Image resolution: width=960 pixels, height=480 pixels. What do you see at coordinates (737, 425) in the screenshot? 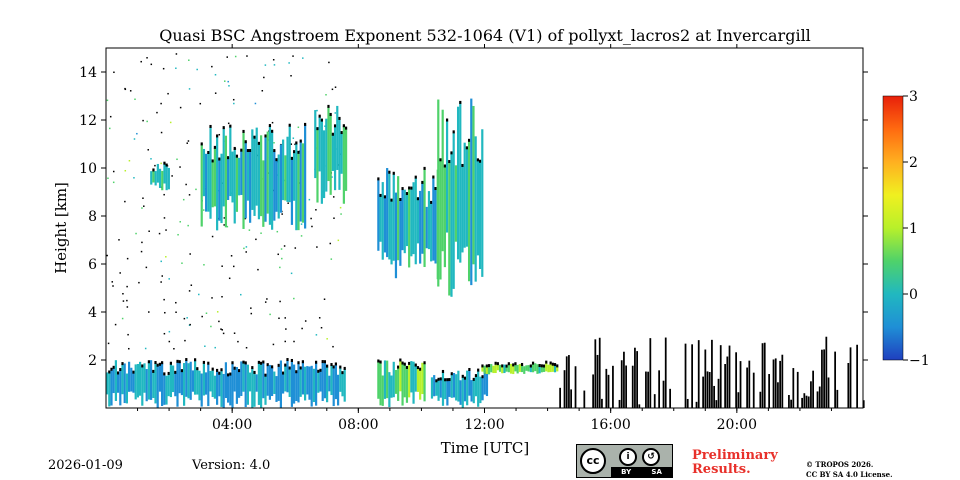
I see `x-tick-label: 20:00` at bounding box center [737, 425].